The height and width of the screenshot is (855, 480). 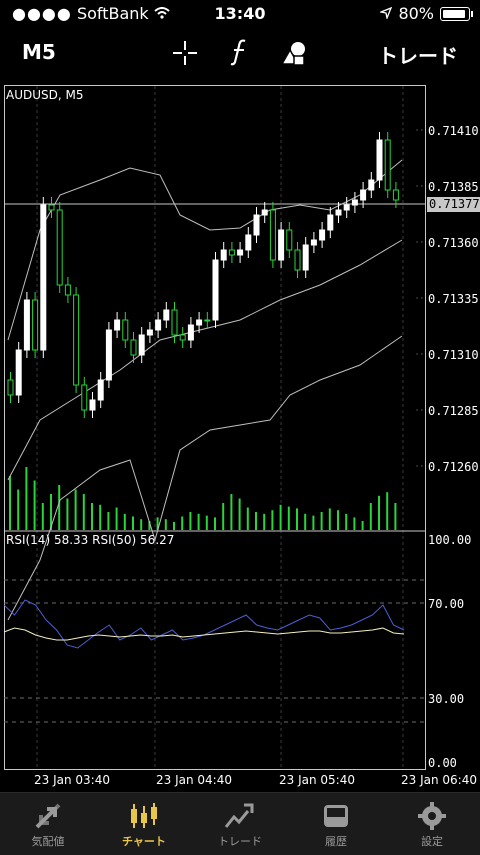 I want to click on tab-settings: 設定, so click(x=432, y=824).